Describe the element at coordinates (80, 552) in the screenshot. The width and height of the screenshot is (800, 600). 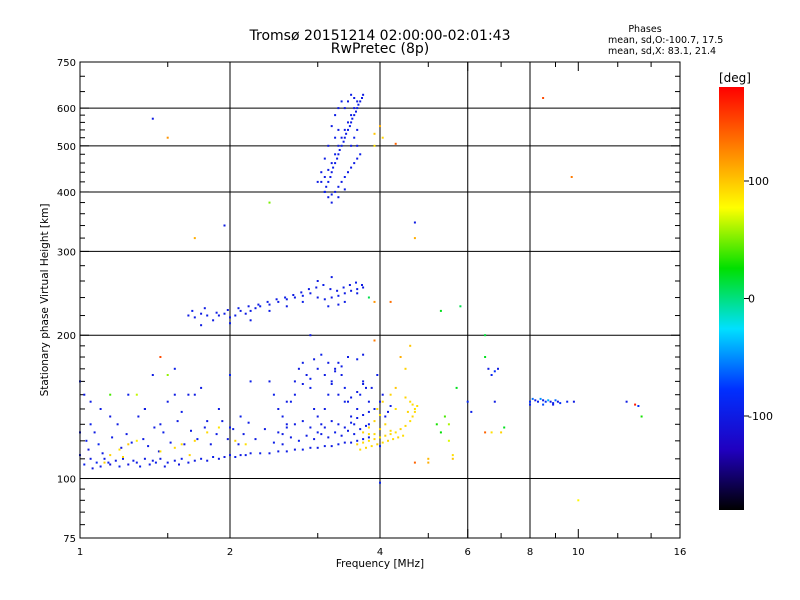
I see `x-tick-label: 1` at that location.